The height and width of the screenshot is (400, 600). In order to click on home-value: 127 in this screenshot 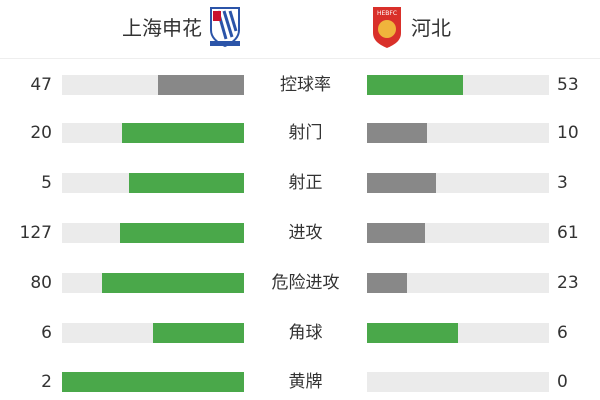, I will do `click(35, 233)`.